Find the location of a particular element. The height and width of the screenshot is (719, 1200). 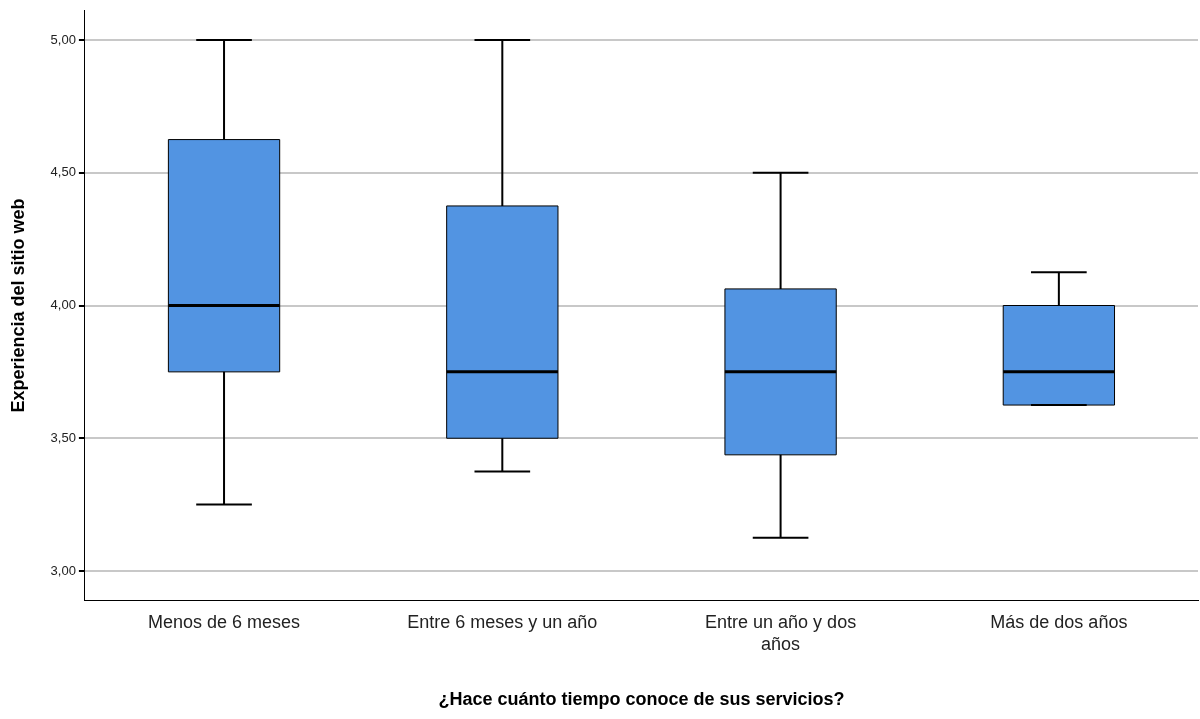

x-tick-label: Menos de 6 meses is located at coordinates (224, 621).